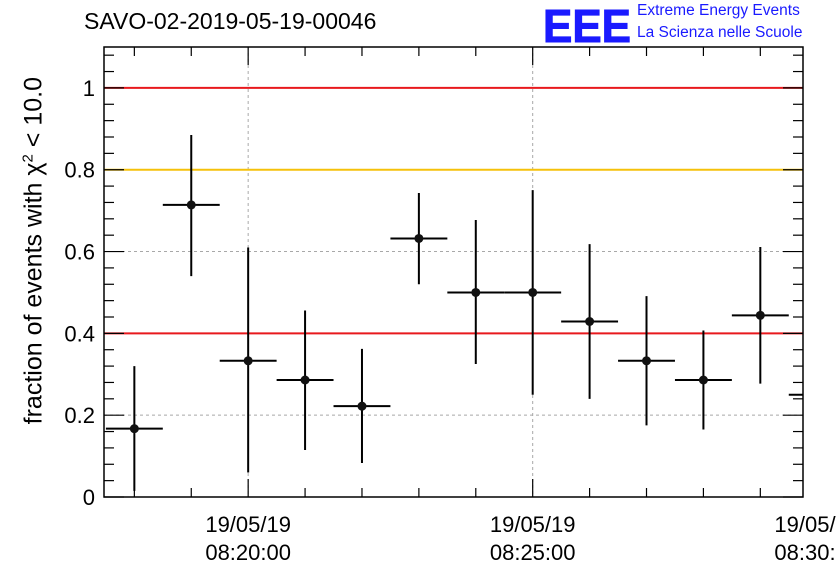 Image resolution: width=836 pixels, height=572 pixels. What do you see at coordinates (718, 10) in the screenshot?
I see `logo-line-1: Extreme Energy Events` at bounding box center [718, 10].